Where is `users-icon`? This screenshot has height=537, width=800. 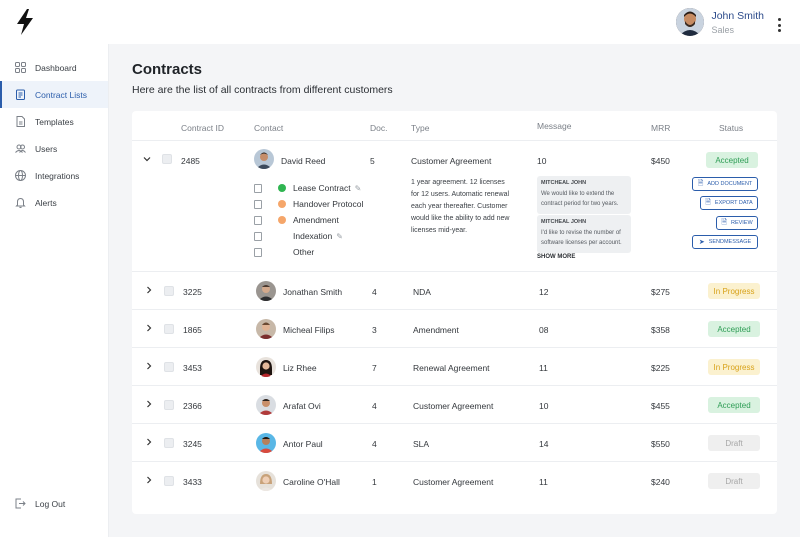 users-icon is located at coordinates (20, 148).